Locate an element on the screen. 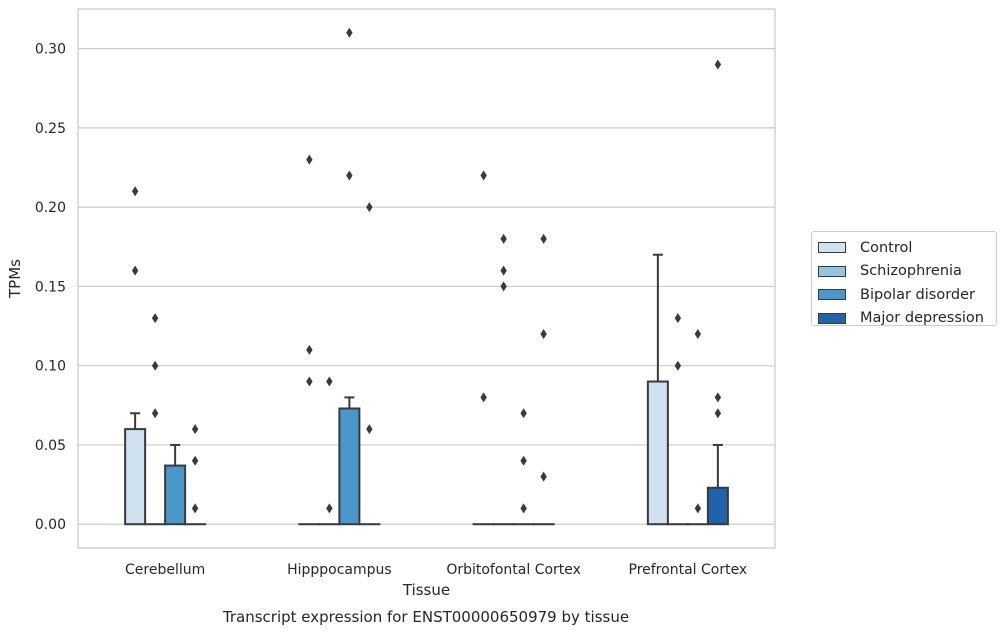  y-tick-labels: 0.00 0.05 0.10 0.15 0.20 0.25 0.30 is located at coordinates (50, 288).